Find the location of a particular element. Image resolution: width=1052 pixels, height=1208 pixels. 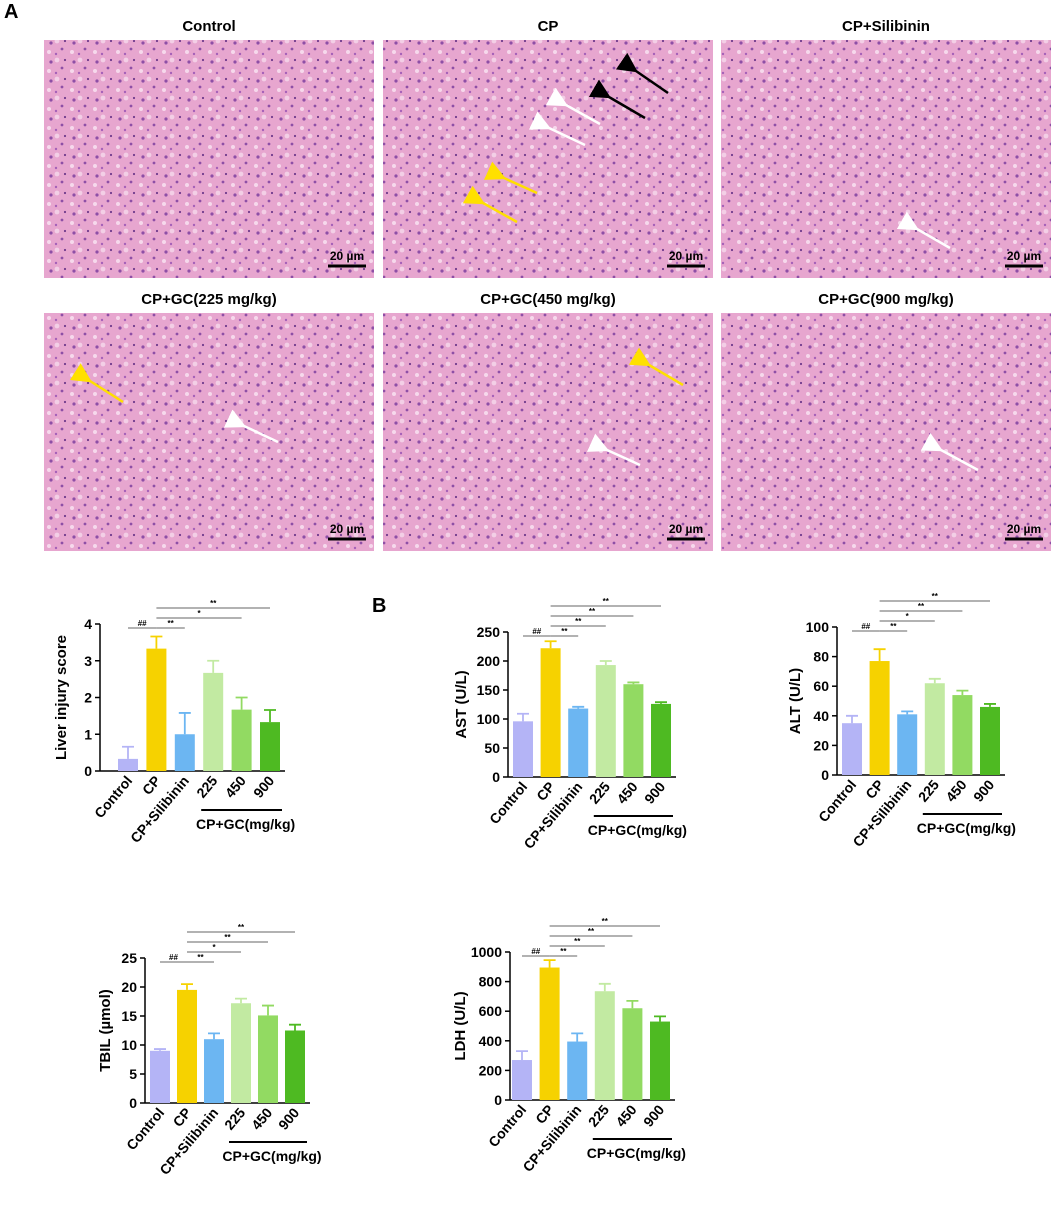

panel-label: A is located at coordinates (11, 12).